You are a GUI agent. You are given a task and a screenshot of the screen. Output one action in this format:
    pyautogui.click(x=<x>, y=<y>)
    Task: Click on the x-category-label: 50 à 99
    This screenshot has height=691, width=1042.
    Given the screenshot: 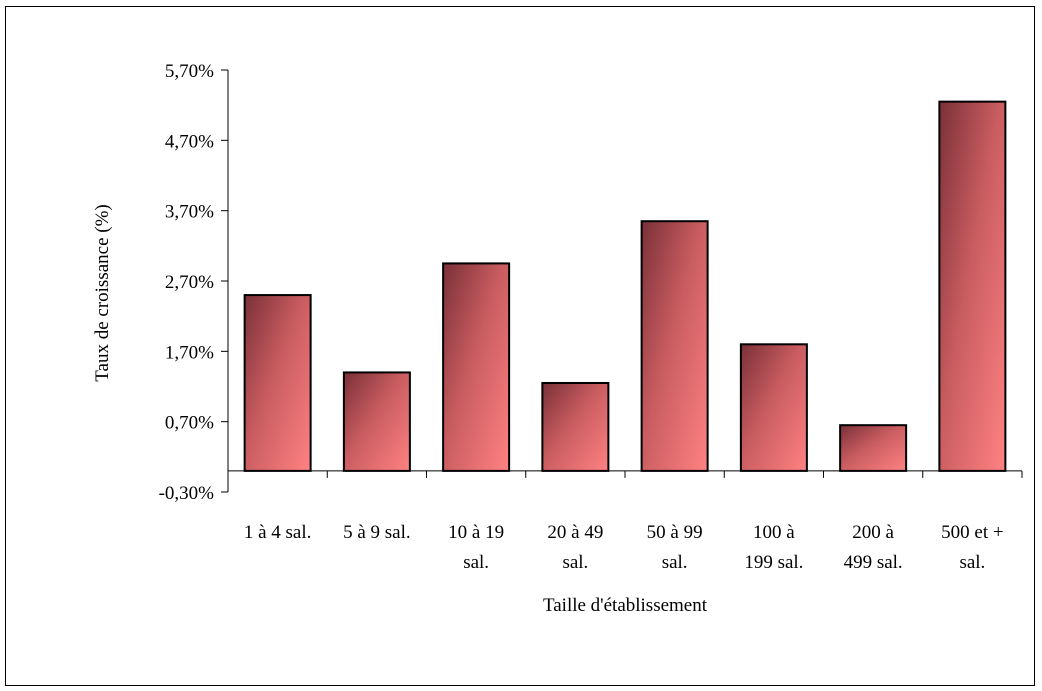 What is the action you would take?
    pyautogui.click(x=675, y=532)
    